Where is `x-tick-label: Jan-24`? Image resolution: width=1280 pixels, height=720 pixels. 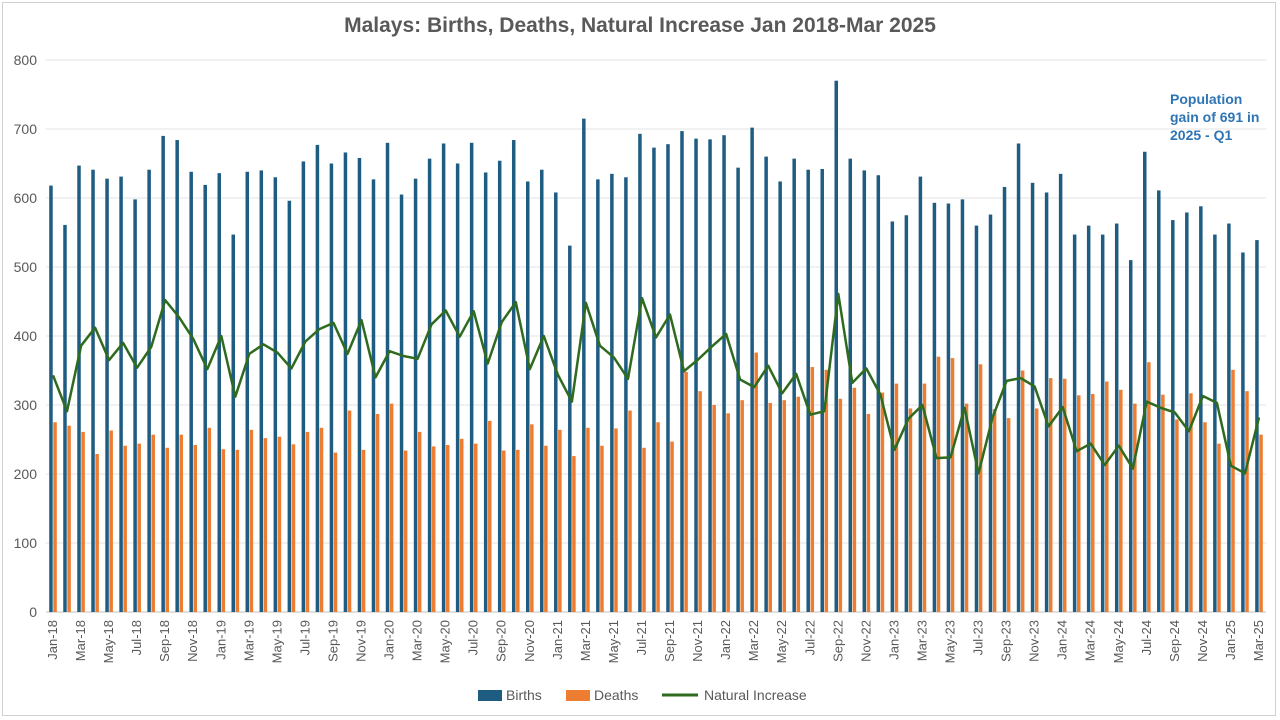 x-tick-label: Jan-24 is located at coordinates (1062, 640).